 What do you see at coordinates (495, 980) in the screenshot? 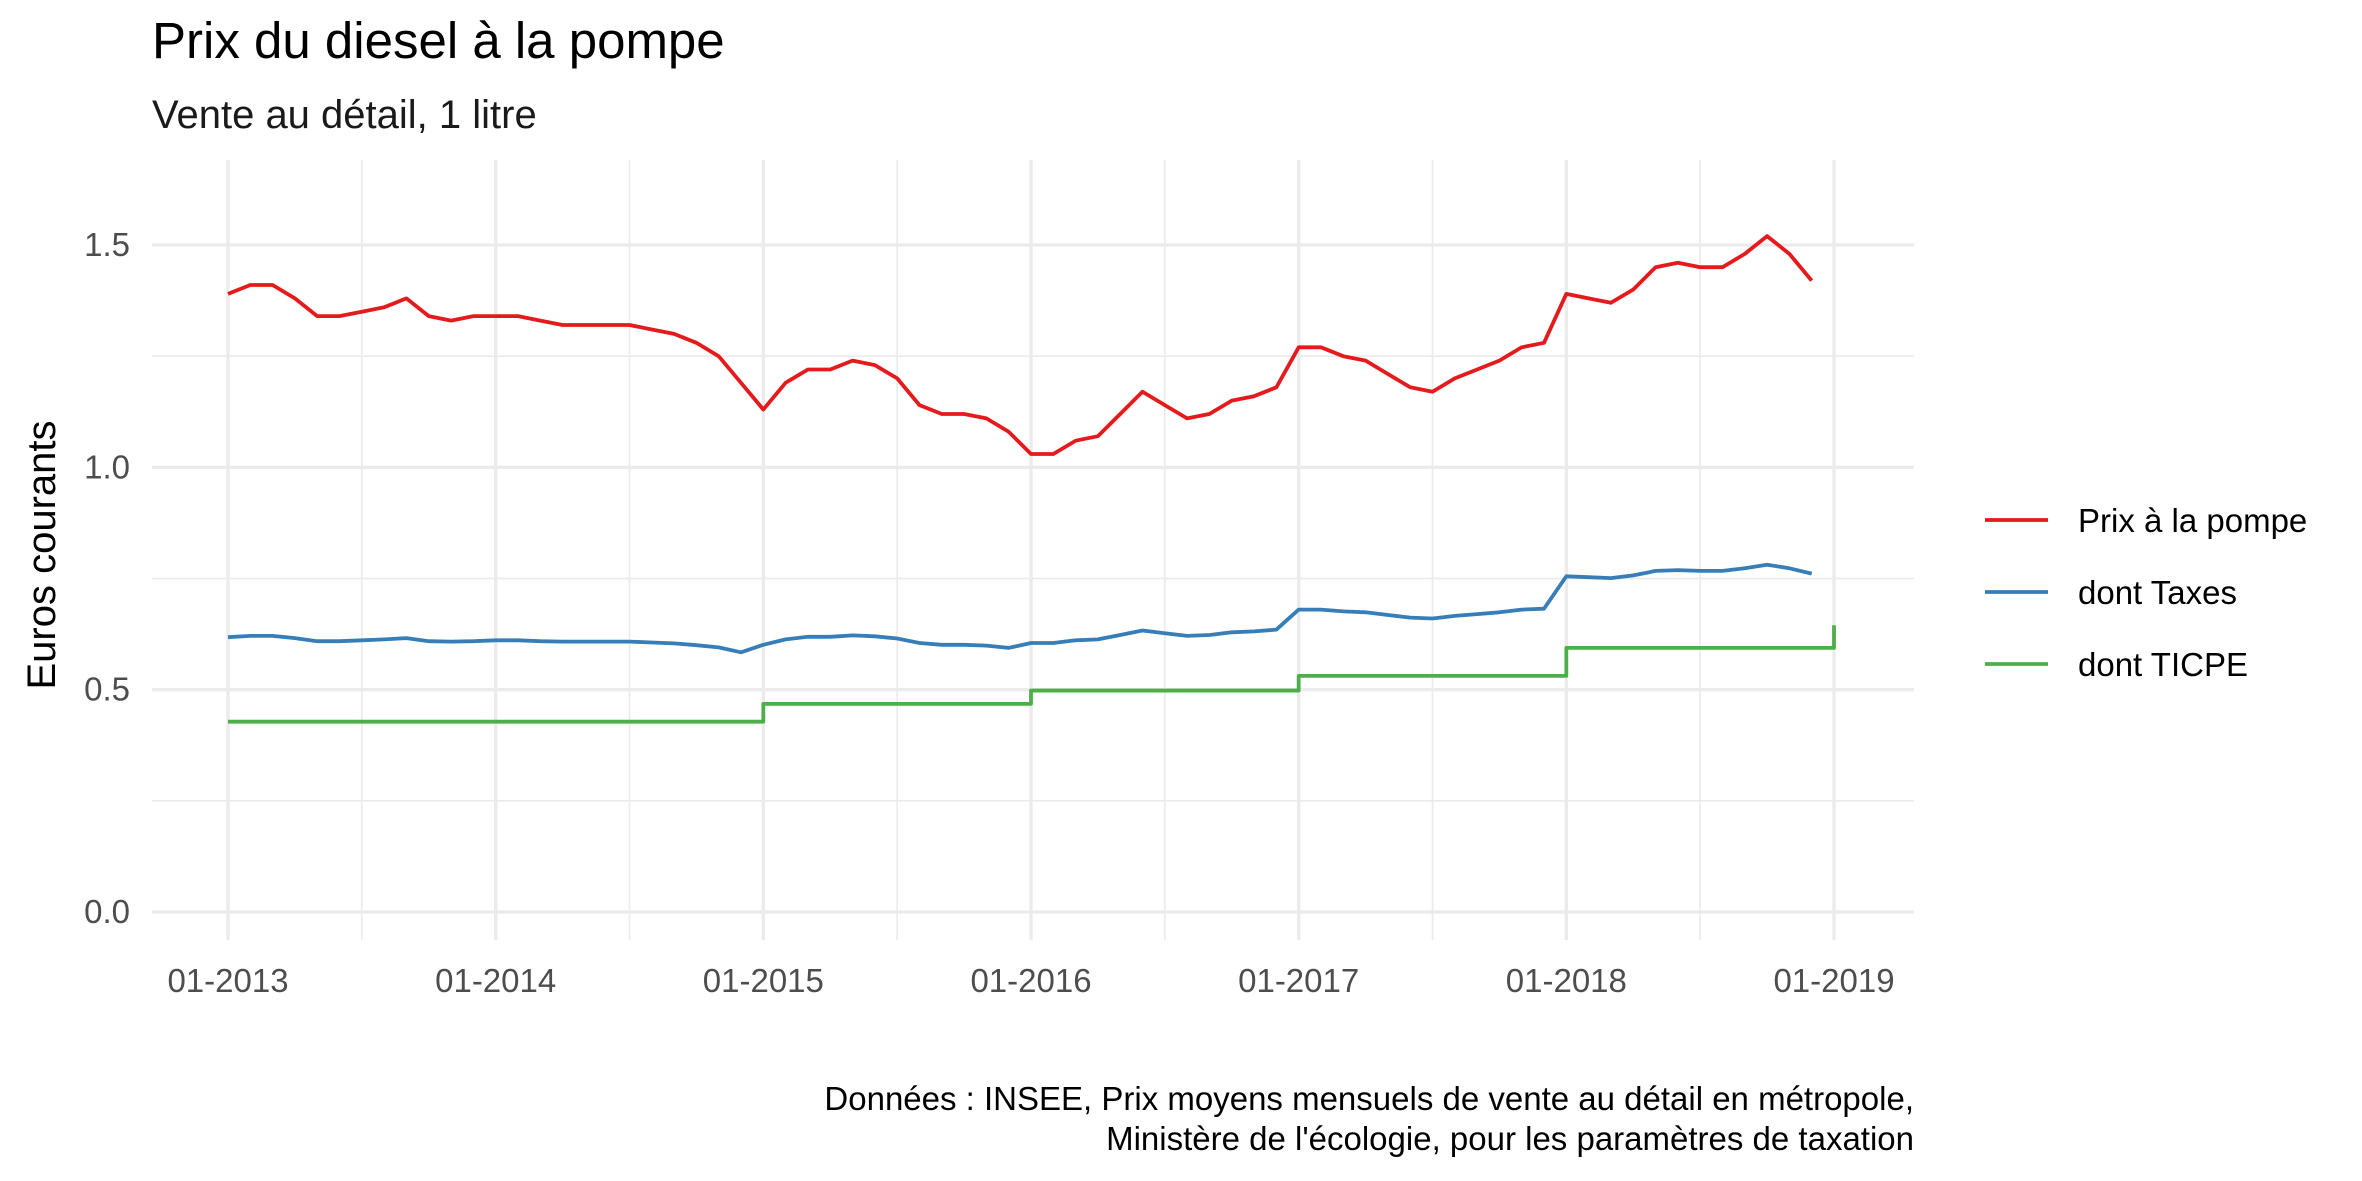
I see `x-tick-label-1: 01-2014` at bounding box center [495, 980].